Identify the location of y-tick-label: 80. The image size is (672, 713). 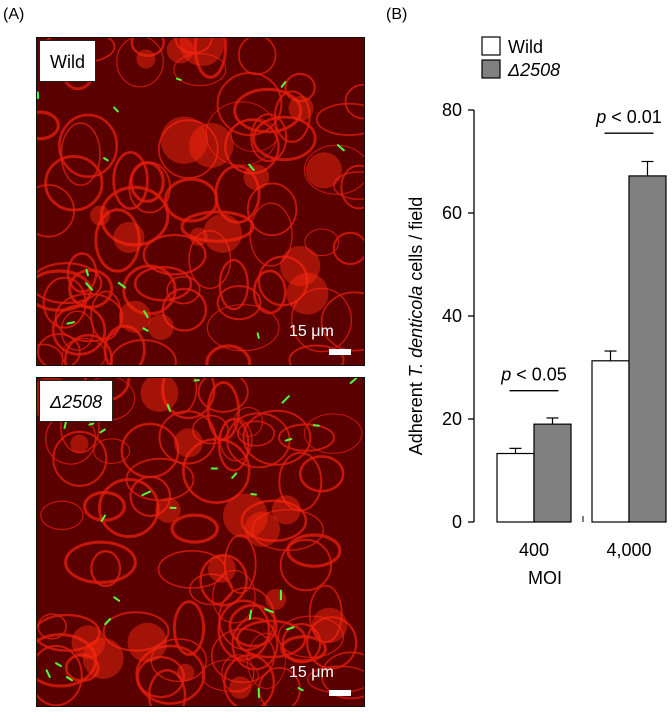
(452, 110).